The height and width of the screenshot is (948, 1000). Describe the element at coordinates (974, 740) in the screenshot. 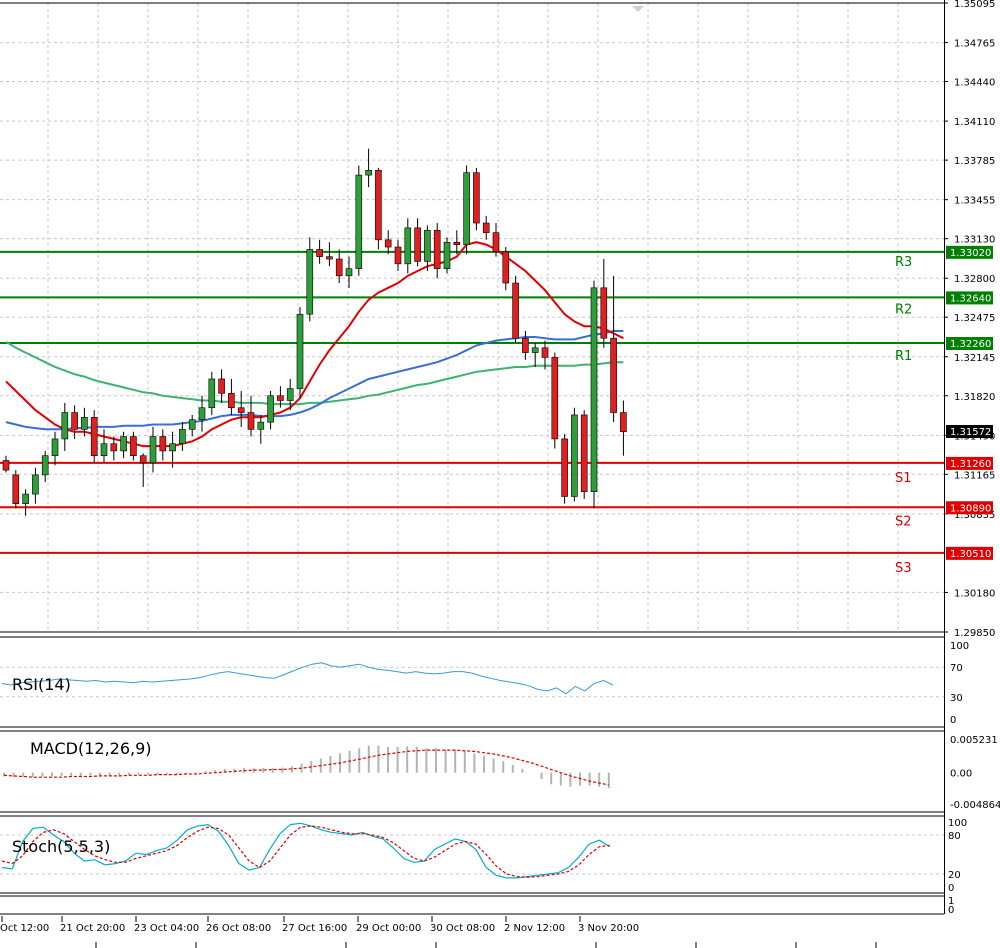

I see `macd-scale-label: 0.005231` at that location.